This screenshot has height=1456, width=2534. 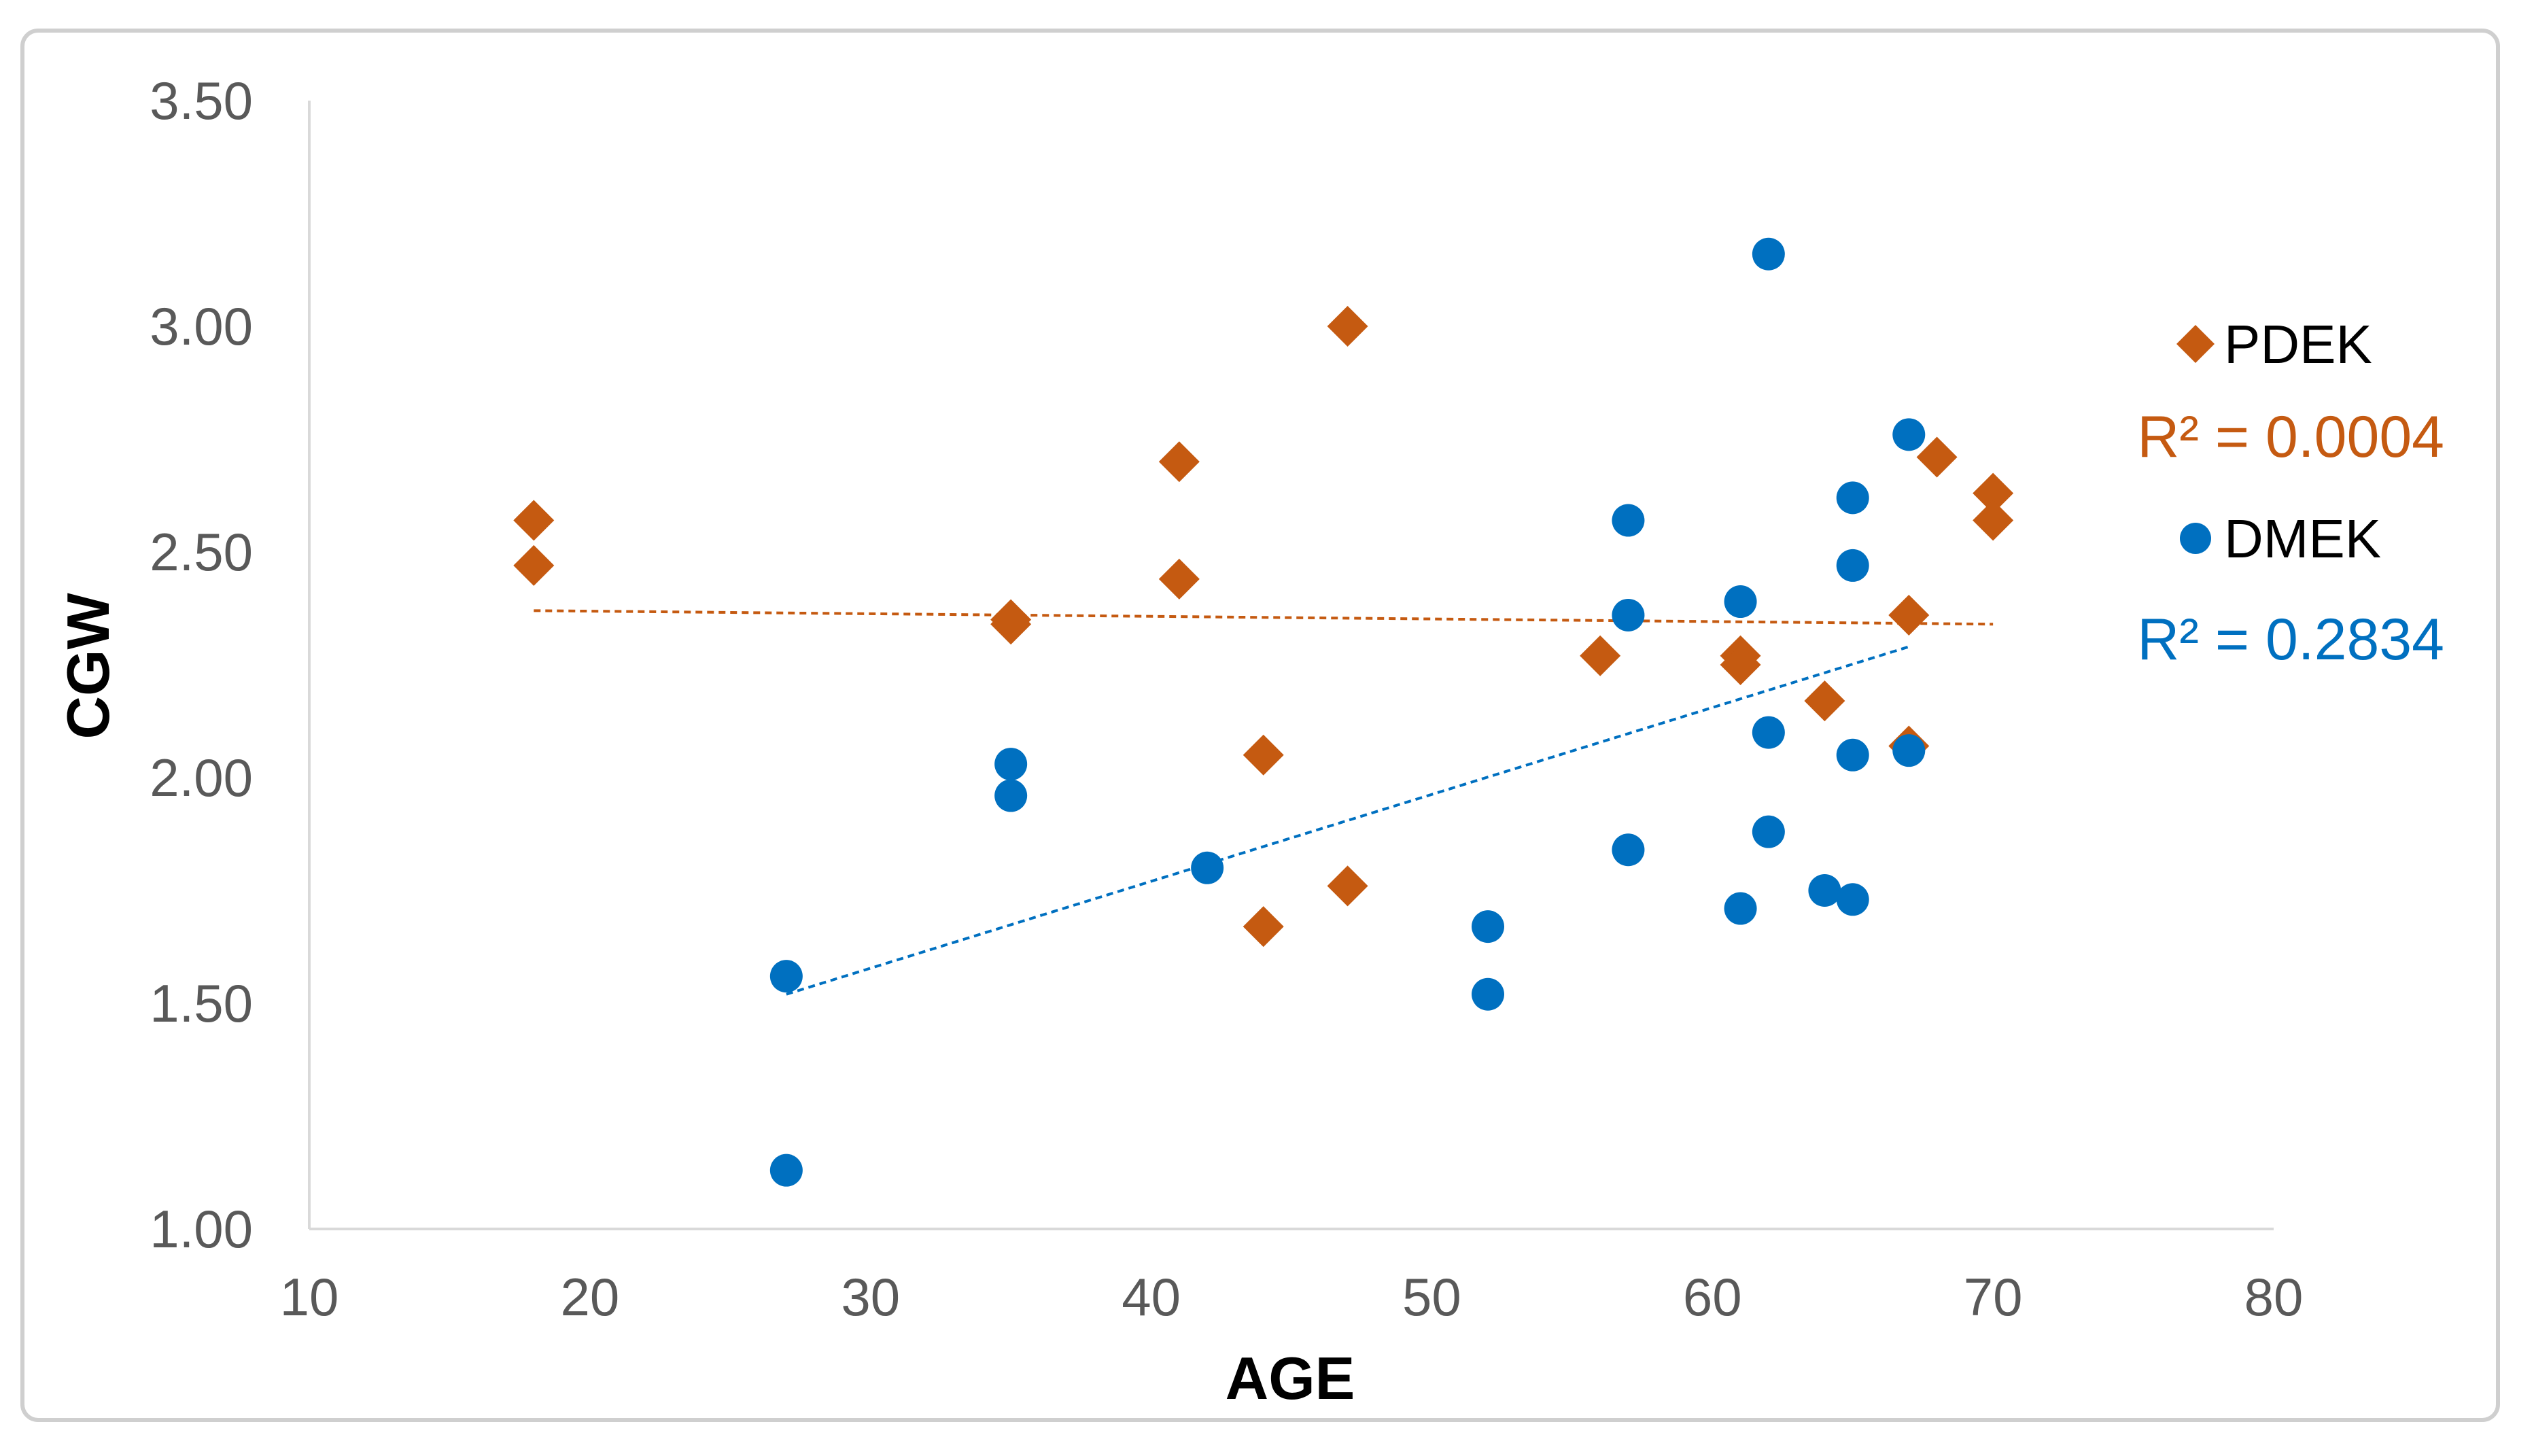 I want to click on y-tick-label: 3.00, so click(x=201, y=326).